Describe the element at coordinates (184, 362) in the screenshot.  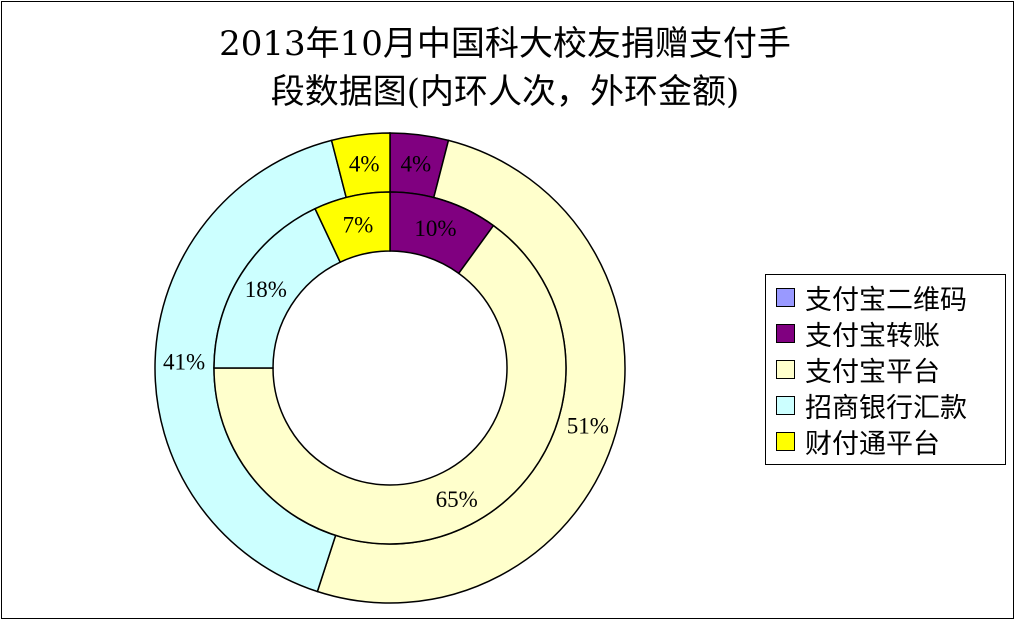
I see `data-label: 41%` at that location.